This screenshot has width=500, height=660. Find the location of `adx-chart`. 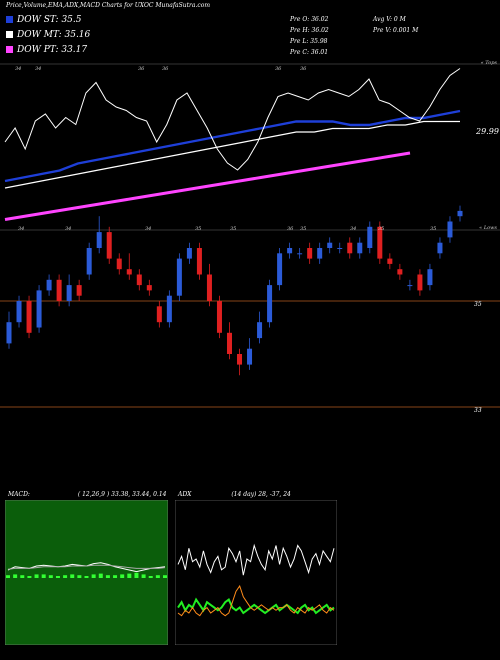

adx-chart is located at coordinates (256, 572).